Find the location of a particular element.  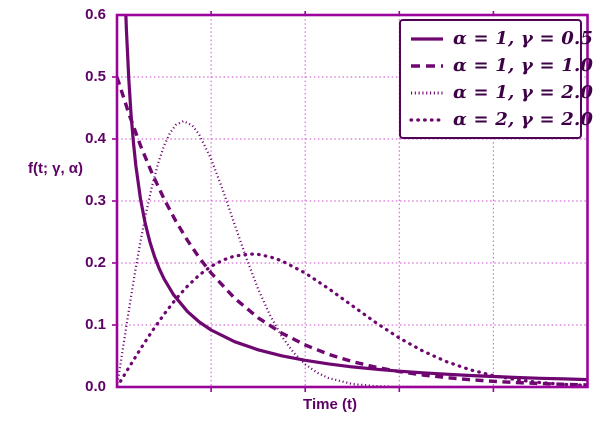

legend-row: α = 1, γ = 1.0 is located at coordinates (501, 66).